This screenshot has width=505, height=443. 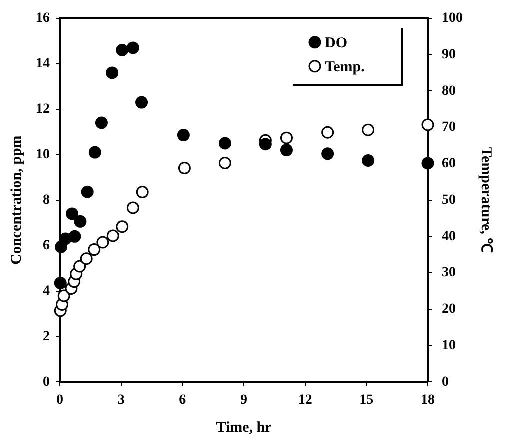 What do you see at coordinates (60, 400) in the screenshot?
I see `x-tick-label: 0` at bounding box center [60, 400].